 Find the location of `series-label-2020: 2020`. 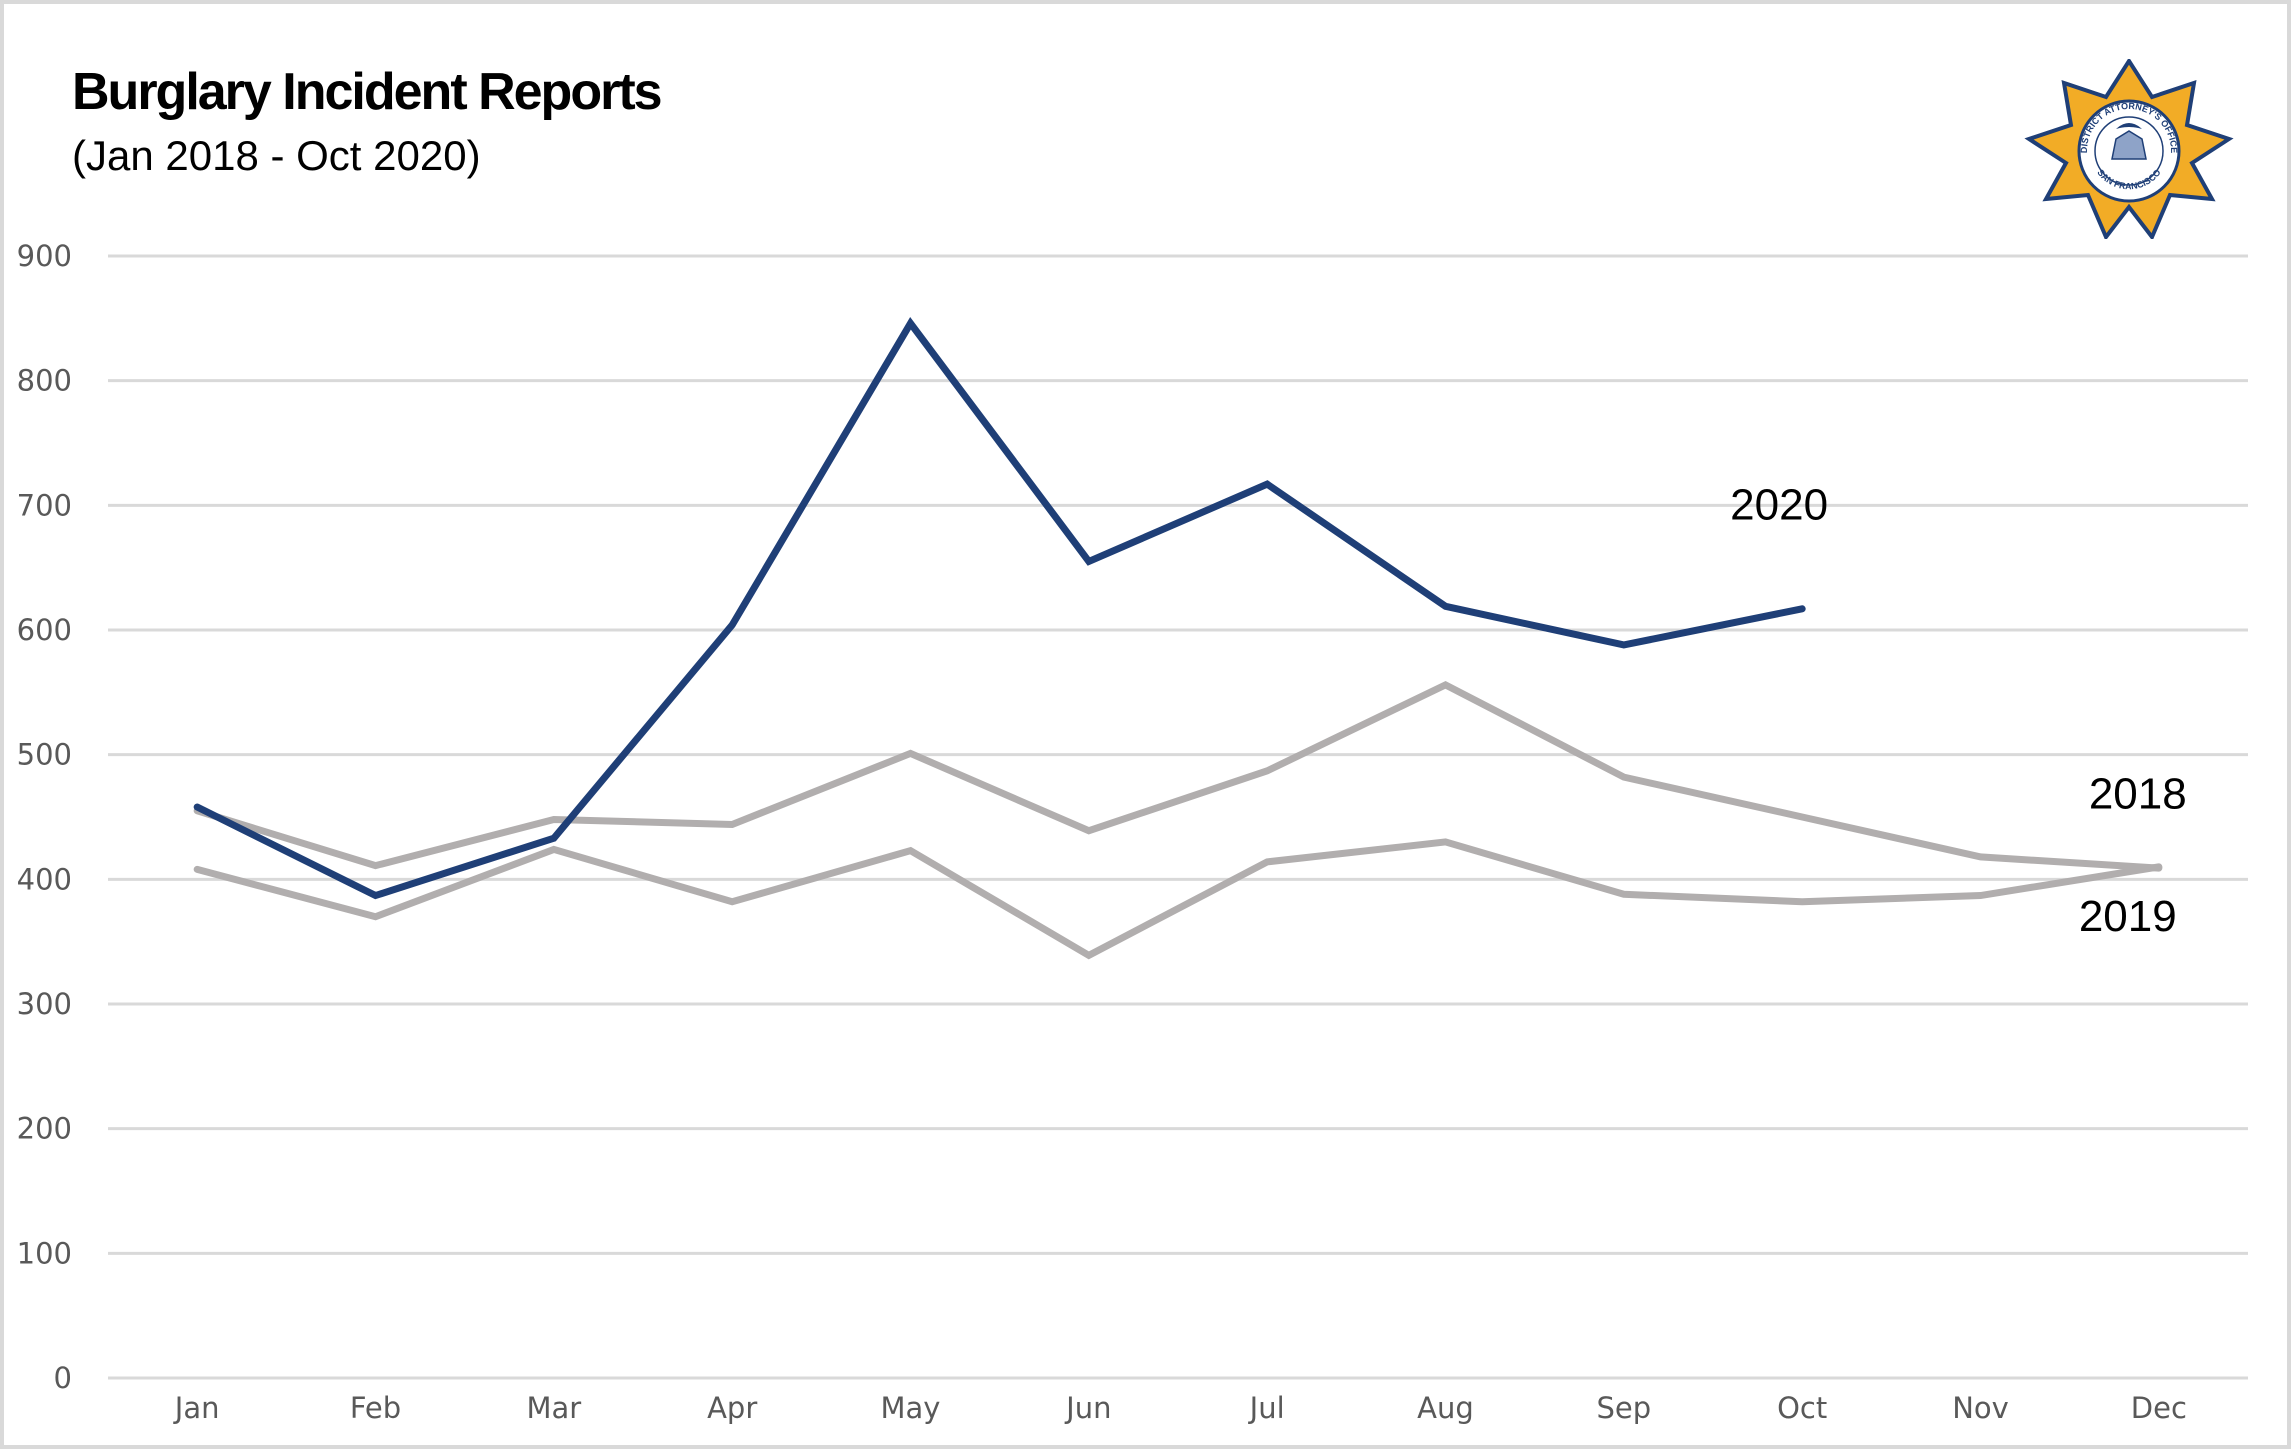

series-label-2020: 2020 is located at coordinates (1779, 504).